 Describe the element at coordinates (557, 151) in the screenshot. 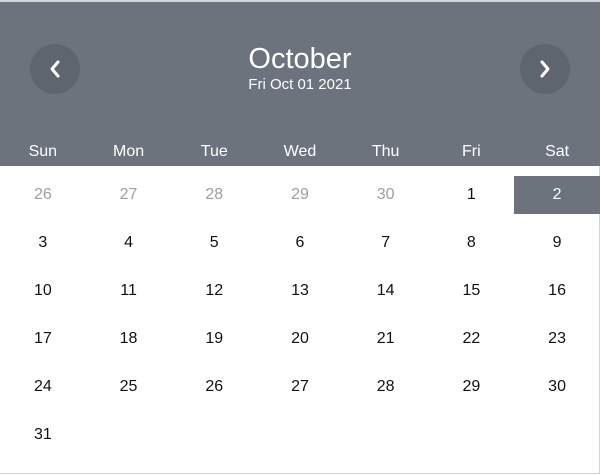

I see `weekday-label: Sat` at that location.